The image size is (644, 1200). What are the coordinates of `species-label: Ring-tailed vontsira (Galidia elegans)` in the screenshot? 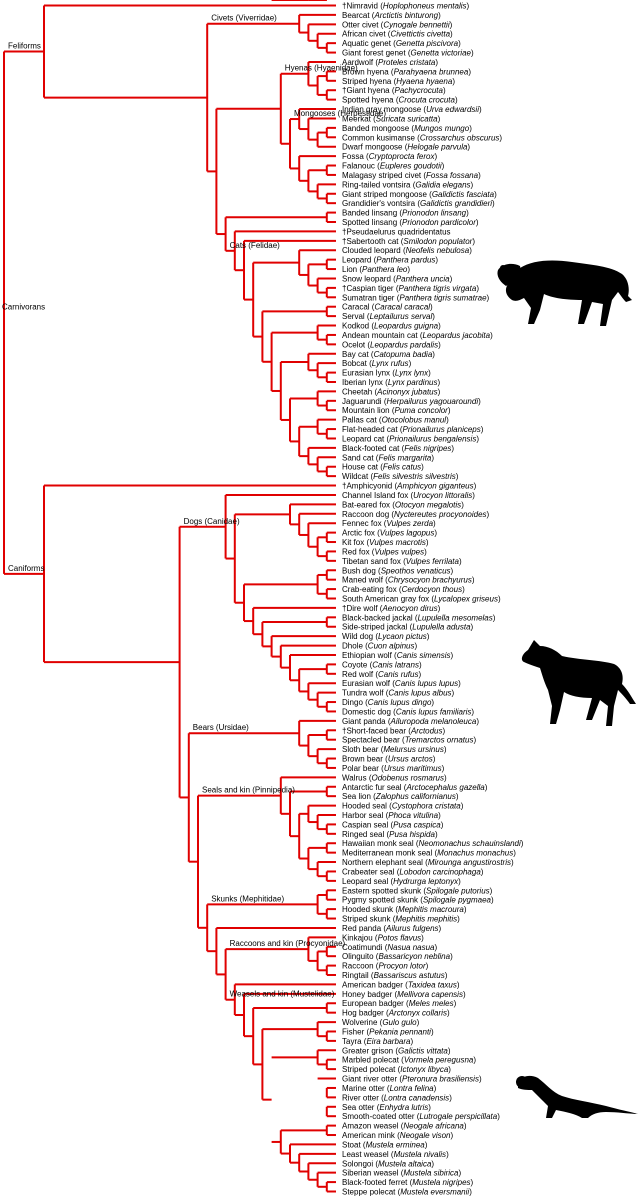 It's located at (408, 184).